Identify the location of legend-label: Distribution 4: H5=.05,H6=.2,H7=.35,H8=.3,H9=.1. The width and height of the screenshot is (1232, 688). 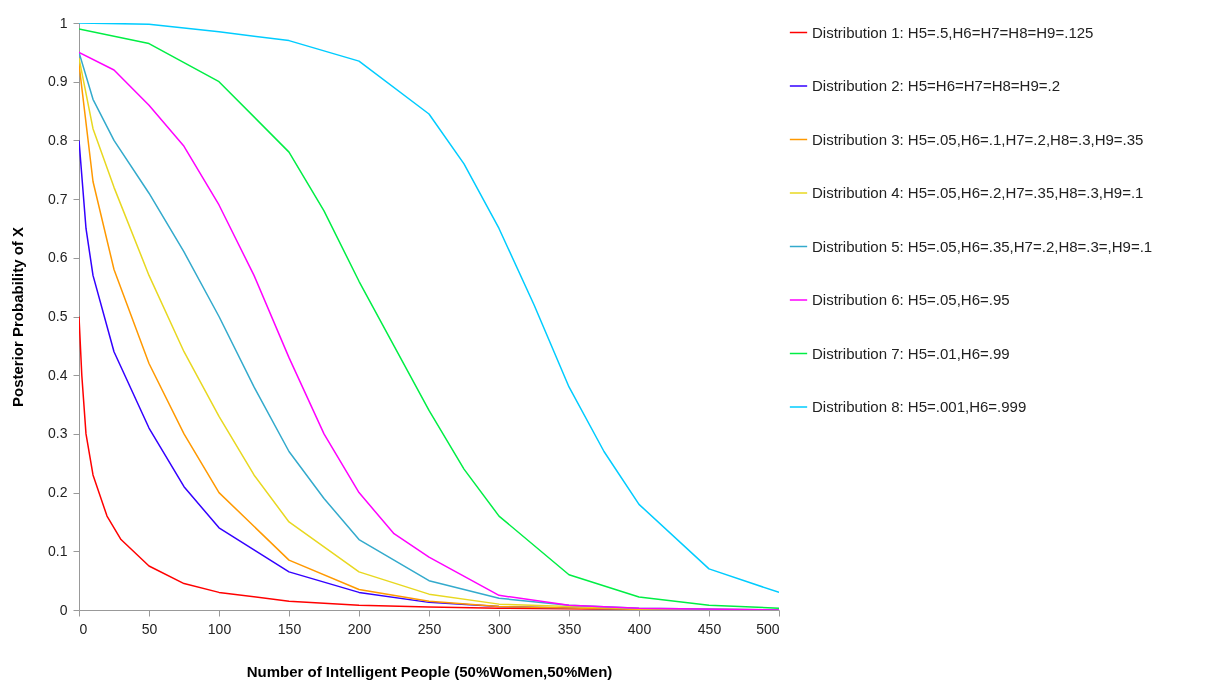
(978, 192).